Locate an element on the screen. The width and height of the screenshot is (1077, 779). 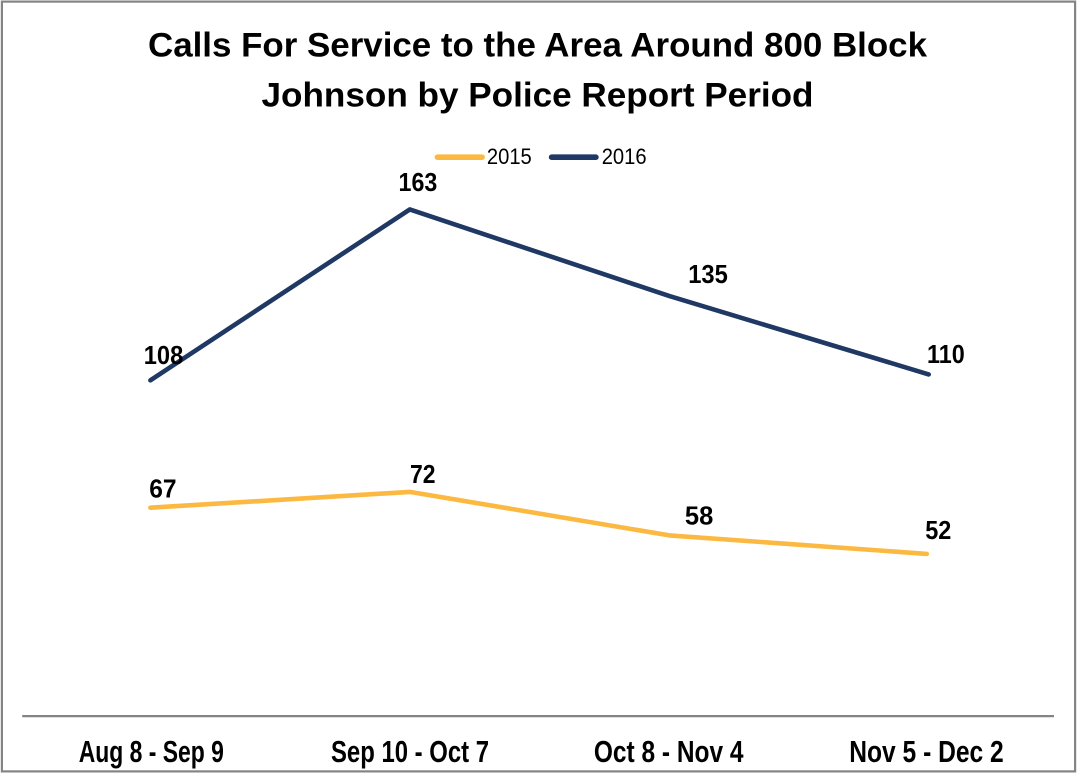
svg-text: 110 is located at coordinates (946, 354).